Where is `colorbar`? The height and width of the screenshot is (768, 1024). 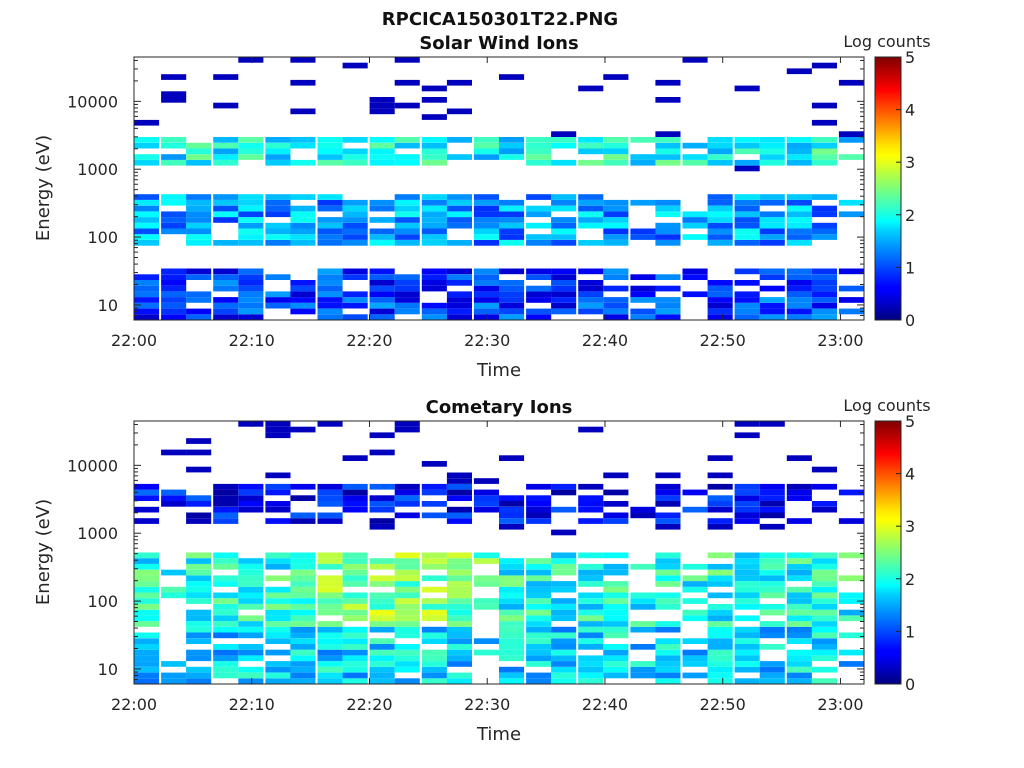
colorbar is located at coordinates (888, 188).